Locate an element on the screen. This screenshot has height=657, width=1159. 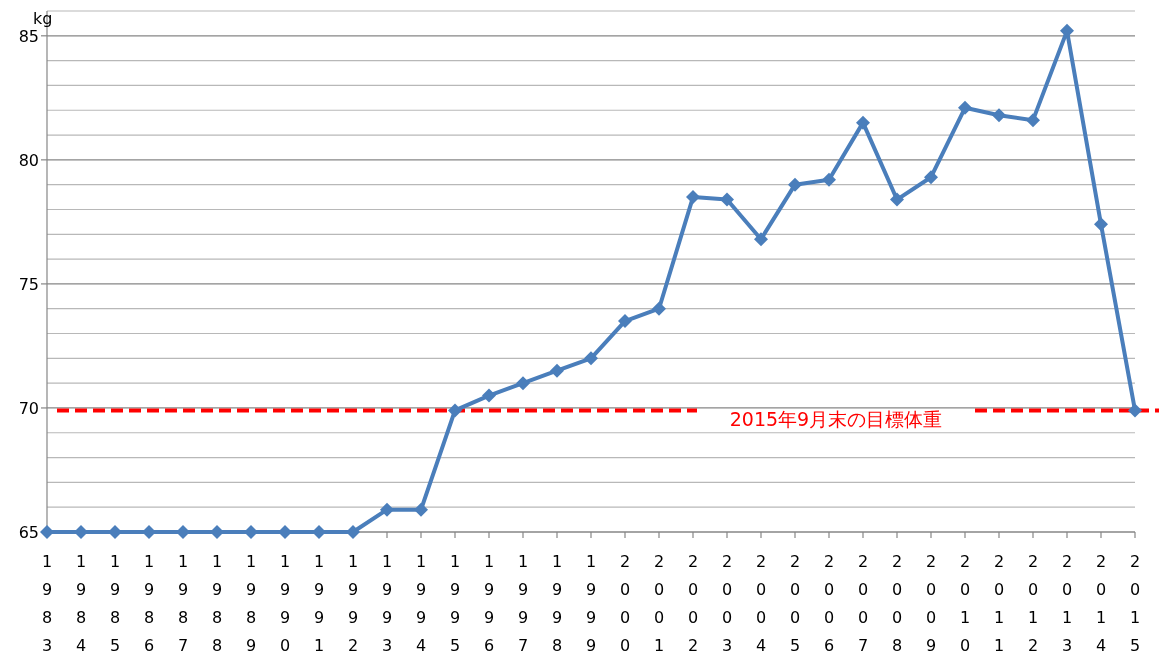
x-tick-label: 2002 is located at coordinates (693, 603).